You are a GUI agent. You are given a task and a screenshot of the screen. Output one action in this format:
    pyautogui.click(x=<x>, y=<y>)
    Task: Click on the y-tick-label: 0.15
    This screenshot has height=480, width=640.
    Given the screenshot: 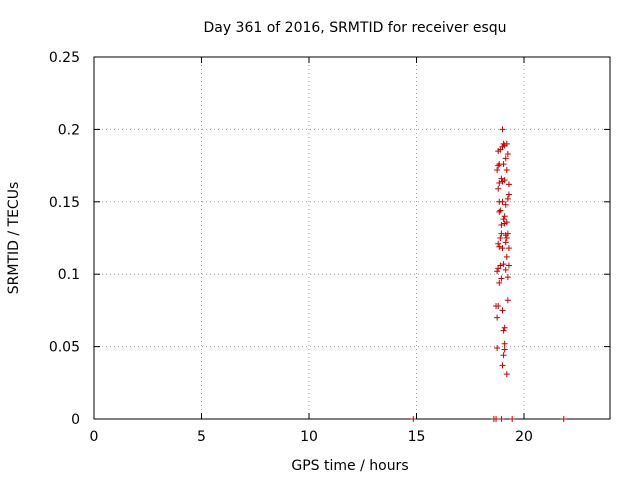 What is the action you would take?
    pyautogui.click(x=64, y=203)
    